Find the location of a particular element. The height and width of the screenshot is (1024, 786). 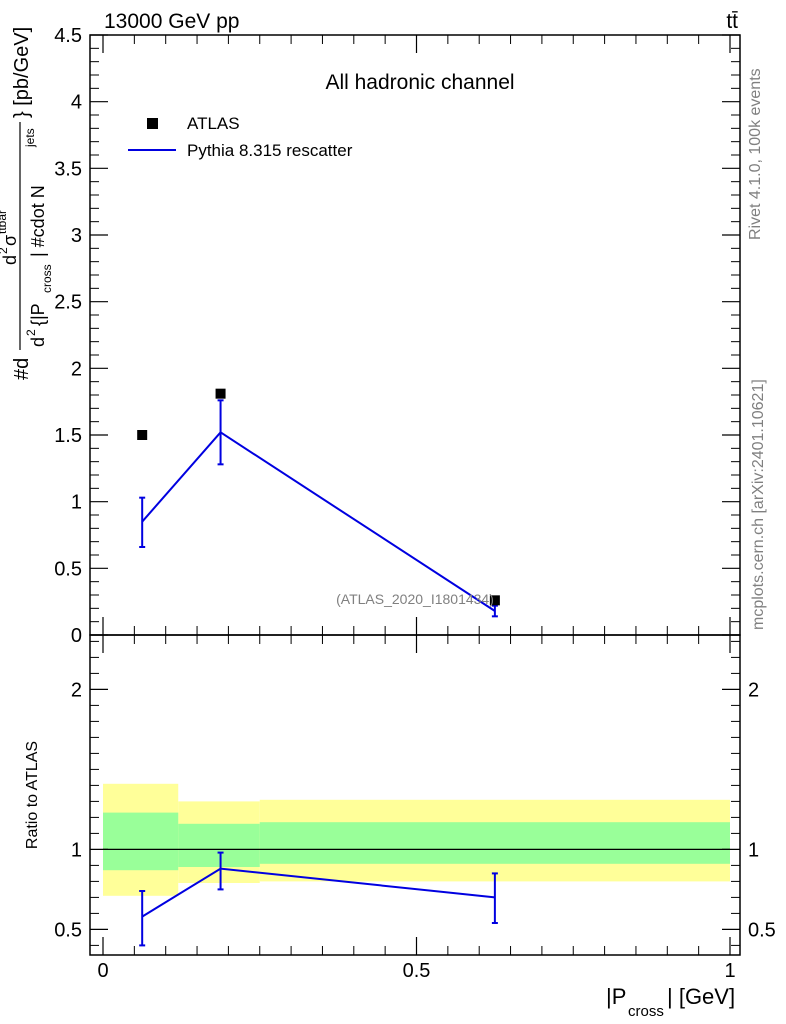

ratio-ytick-label-right: 0.5 is located at coordinates (762, 930).